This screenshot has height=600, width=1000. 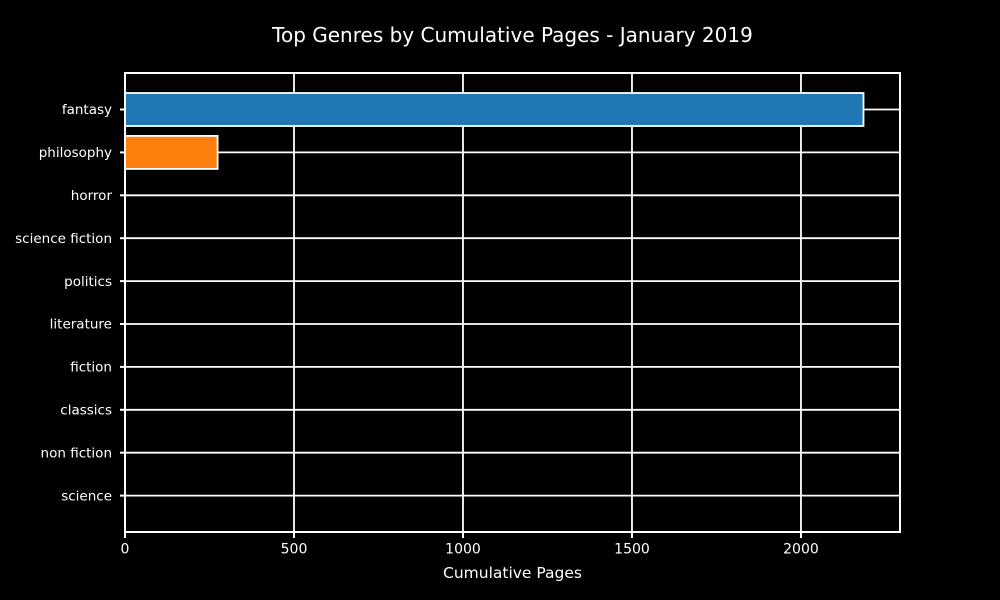 What do you see at coordinates (294, 550) in the screenshot?
I see `x-tick-label-500: 500` at bounding box center [294, 550].